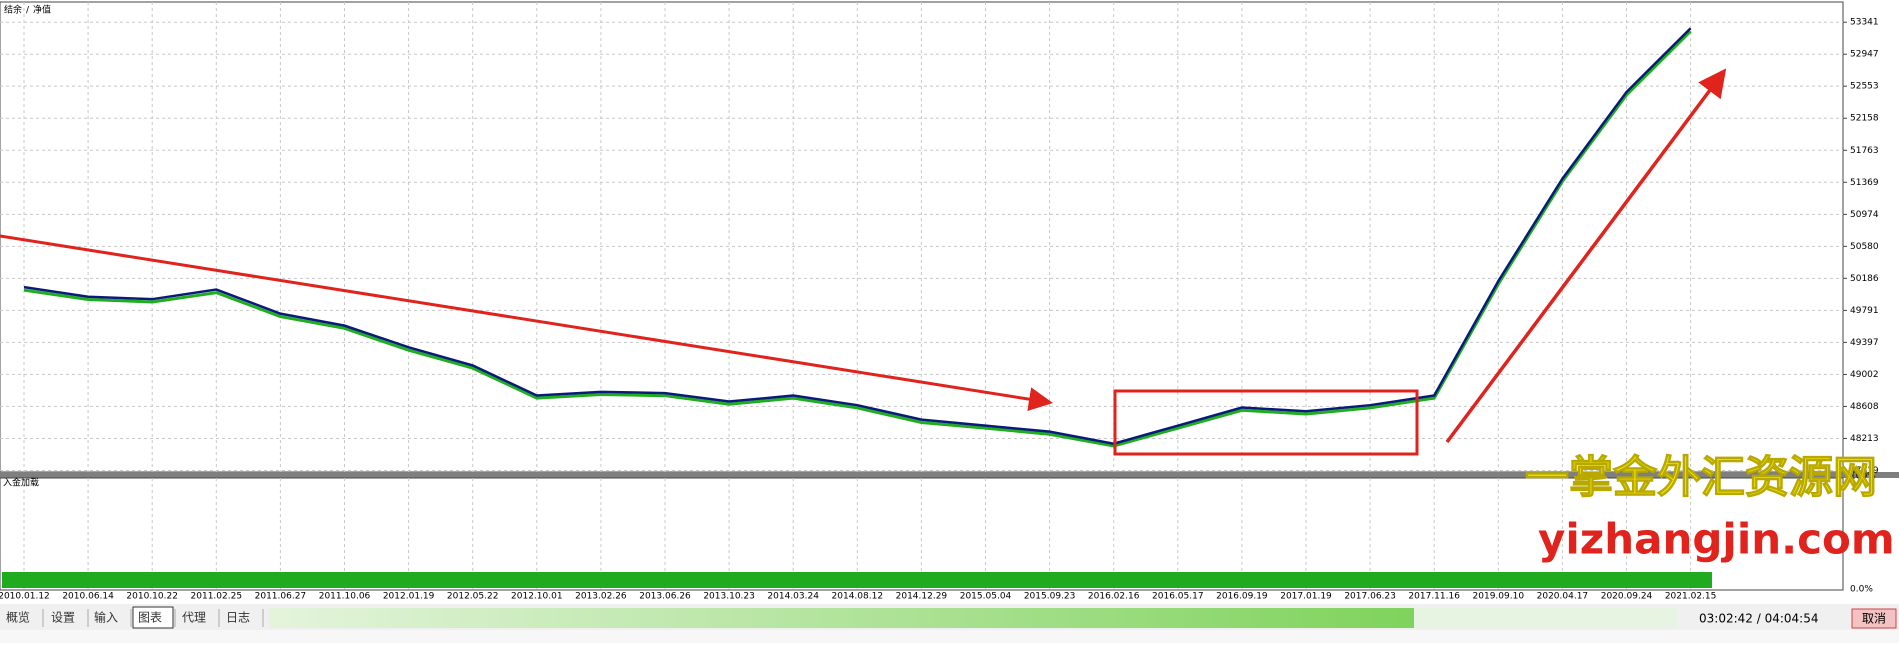 The image size is (1899, 647). What do you see at coordinates (1864, 55) in the screenshot?
I see `y-tick-label: 52947` at bounding box center [1864, 55].